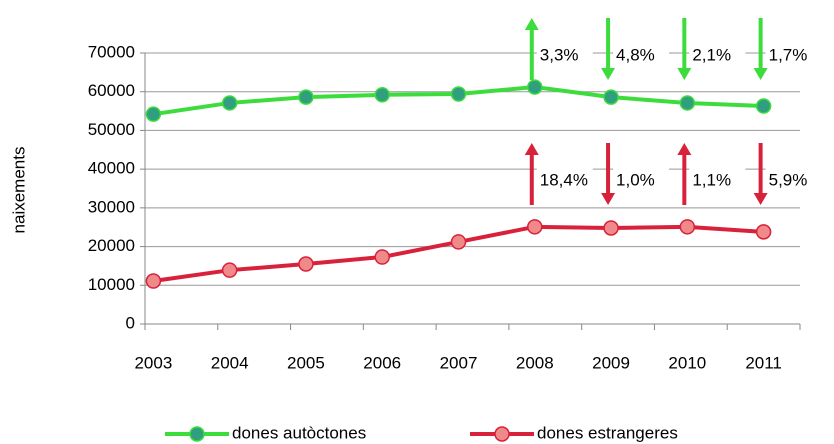 The image size is (834, 444). I want to click on annotation: 2,1%, so click(711, 54).